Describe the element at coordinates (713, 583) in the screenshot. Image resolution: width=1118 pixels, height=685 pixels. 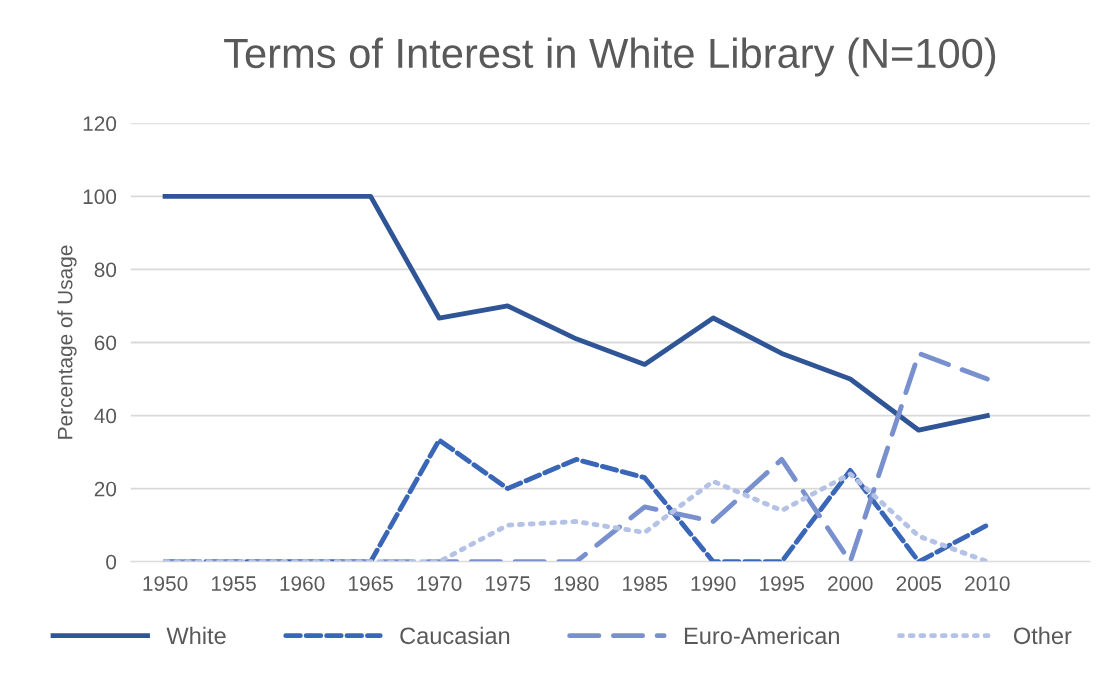
I see `x-tick-label: 1990` at that location.